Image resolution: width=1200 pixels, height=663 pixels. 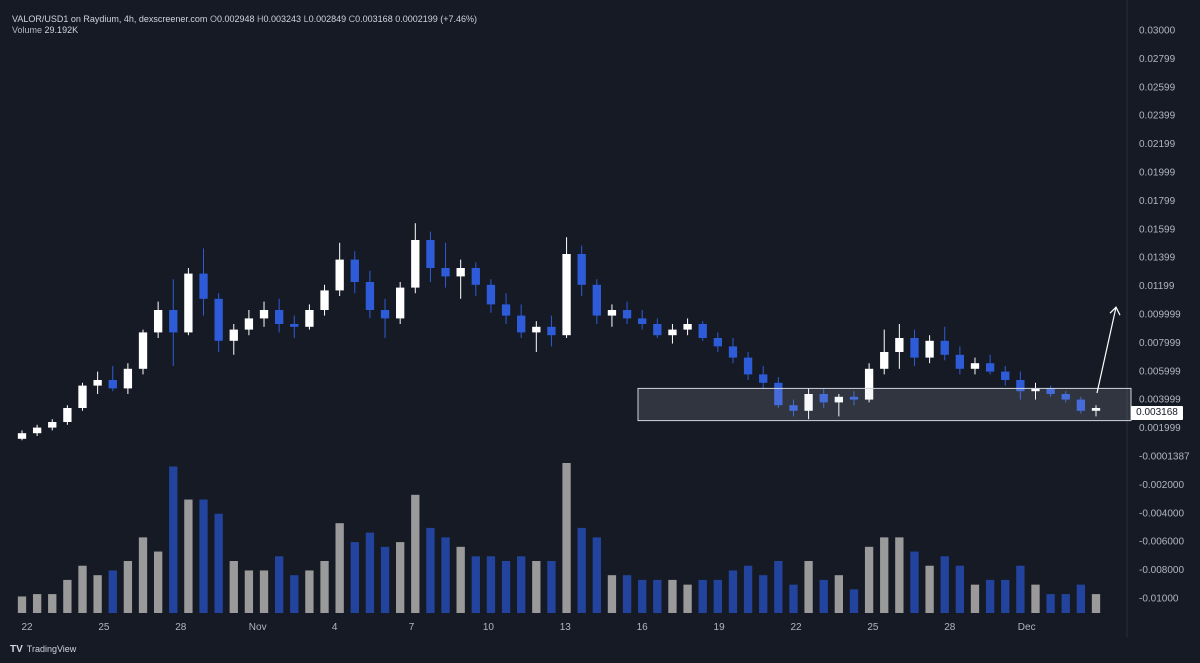 I want to click on price-axis-label: 0.01999, so click(x=1157, y=173).